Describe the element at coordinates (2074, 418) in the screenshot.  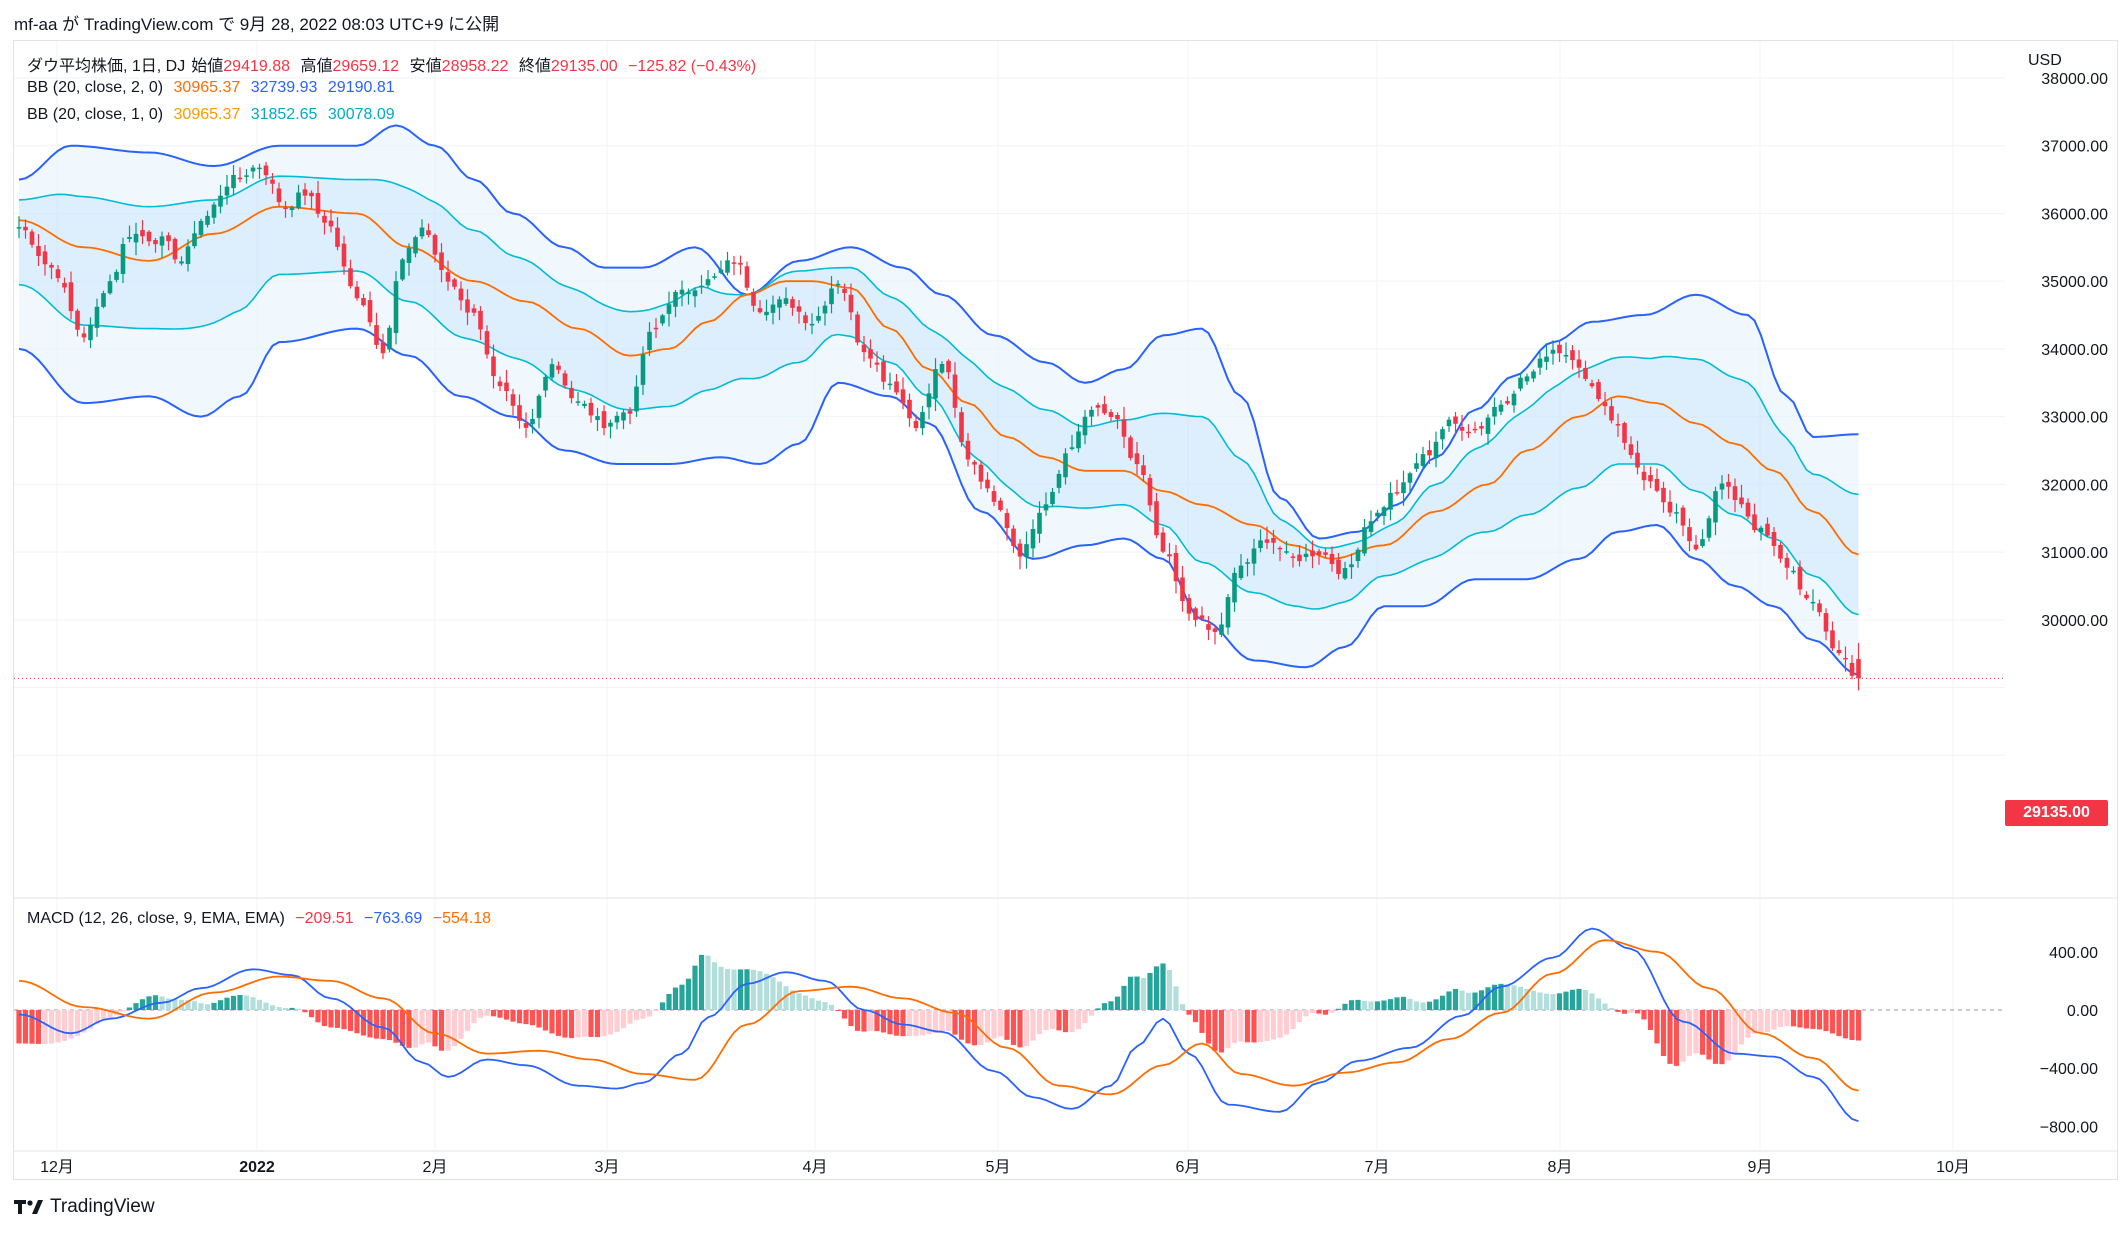
I see `price-tick-label: 33000.00` at that location.